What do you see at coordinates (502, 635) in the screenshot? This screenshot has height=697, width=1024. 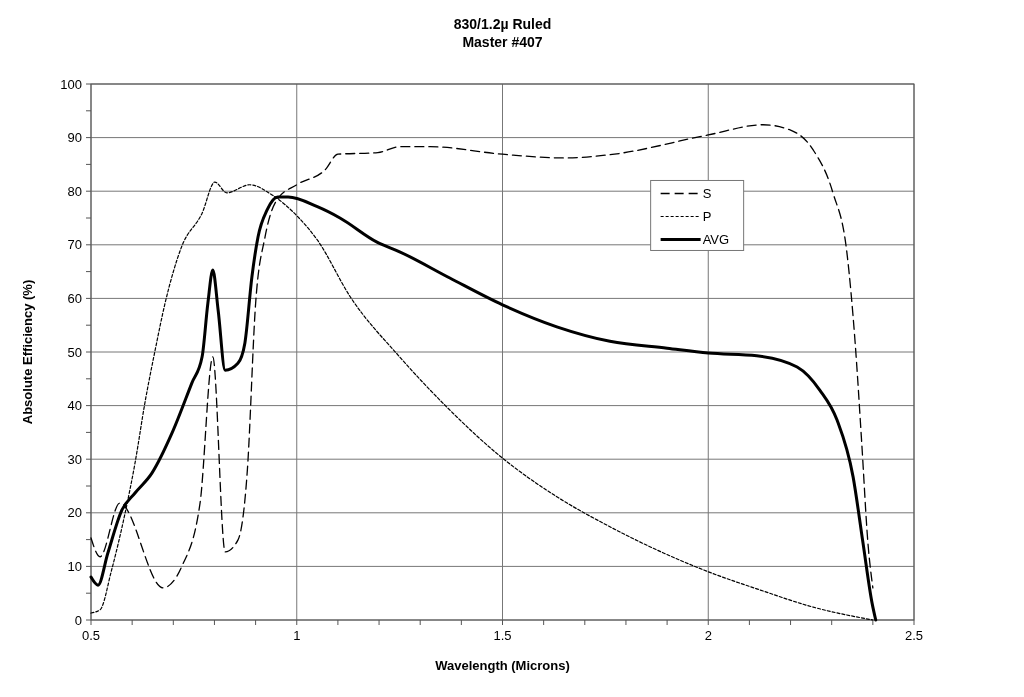 I see `x-tick-label: 1.5` at bounding box center [502, 635].